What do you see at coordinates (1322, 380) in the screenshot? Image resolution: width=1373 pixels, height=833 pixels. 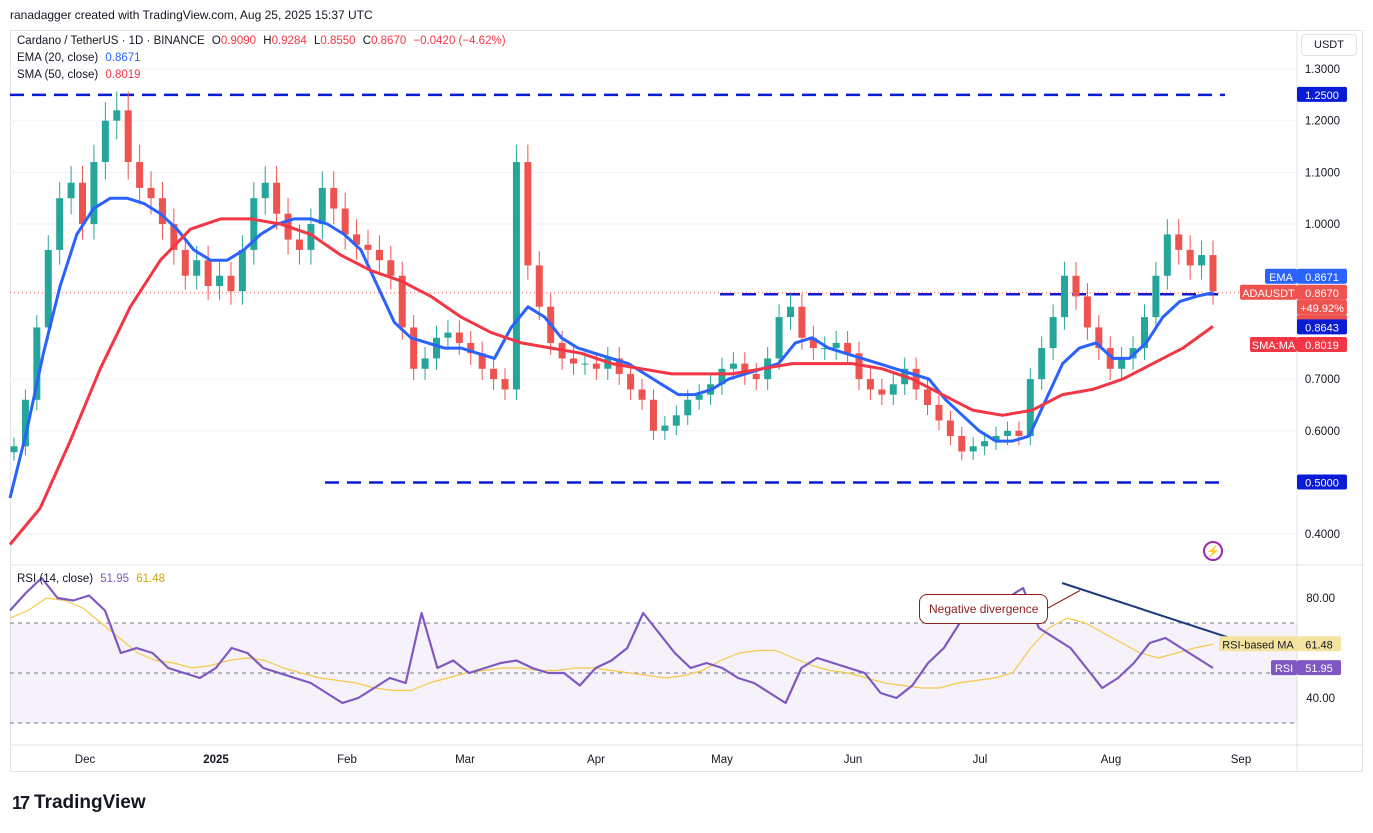 I see `price-tick-label: 0.7000` at bounding box center [1322, 380].